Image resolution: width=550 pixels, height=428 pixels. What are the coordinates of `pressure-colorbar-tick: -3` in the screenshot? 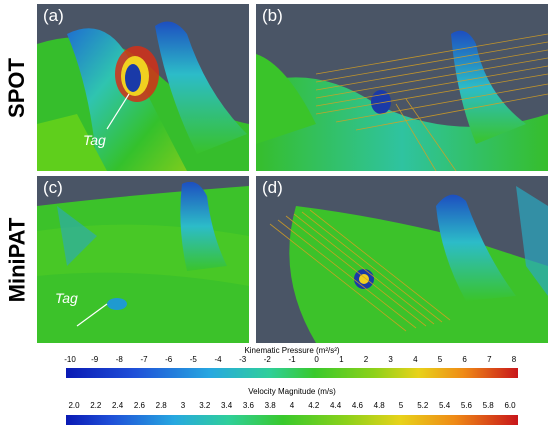 It's located at (243, 359).